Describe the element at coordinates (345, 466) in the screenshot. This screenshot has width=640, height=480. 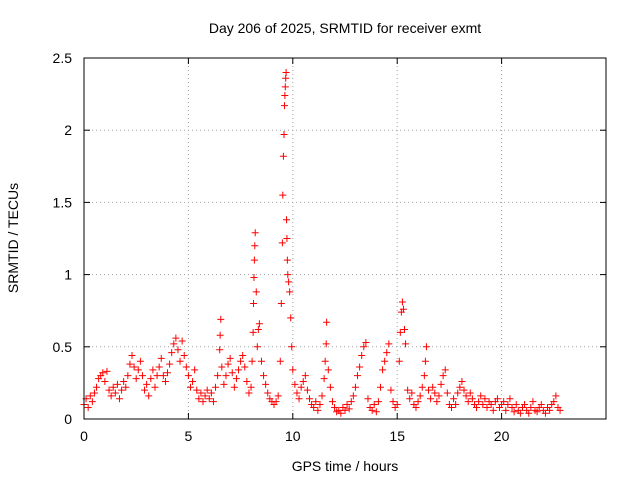
I see `x-axis-label: GPS time / hours` at that location.